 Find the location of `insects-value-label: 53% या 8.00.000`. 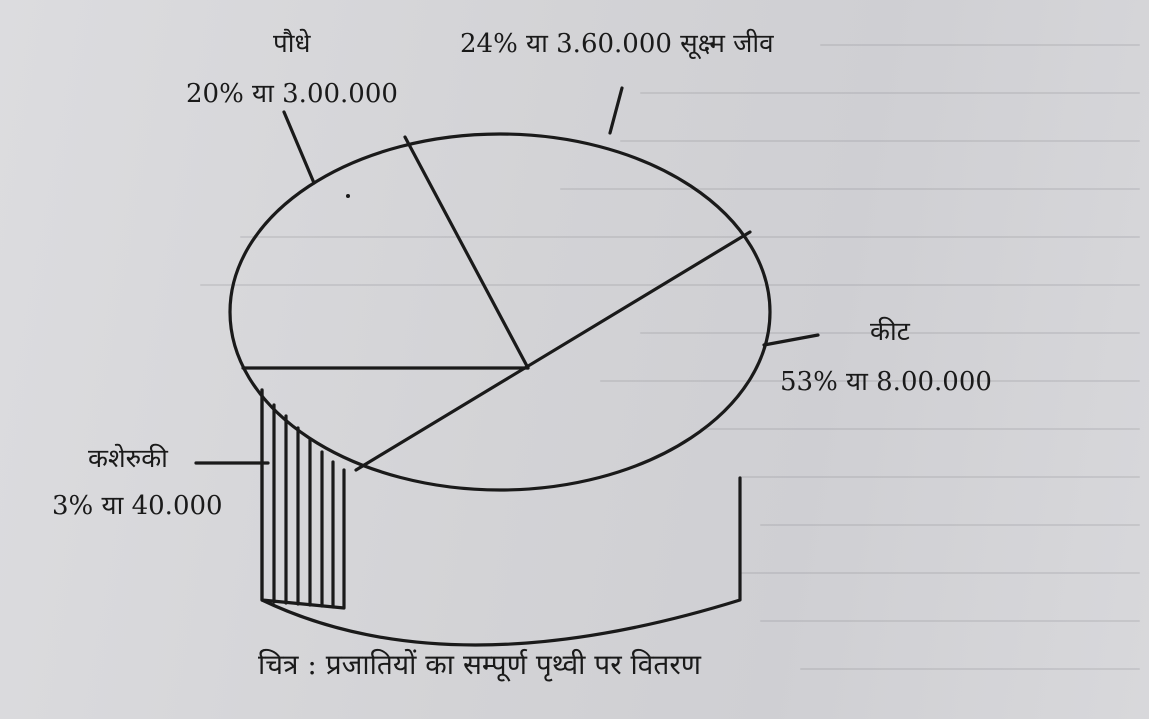

insects-value-label: 53% या 8.00.000 is located at coordinates (886, 382).